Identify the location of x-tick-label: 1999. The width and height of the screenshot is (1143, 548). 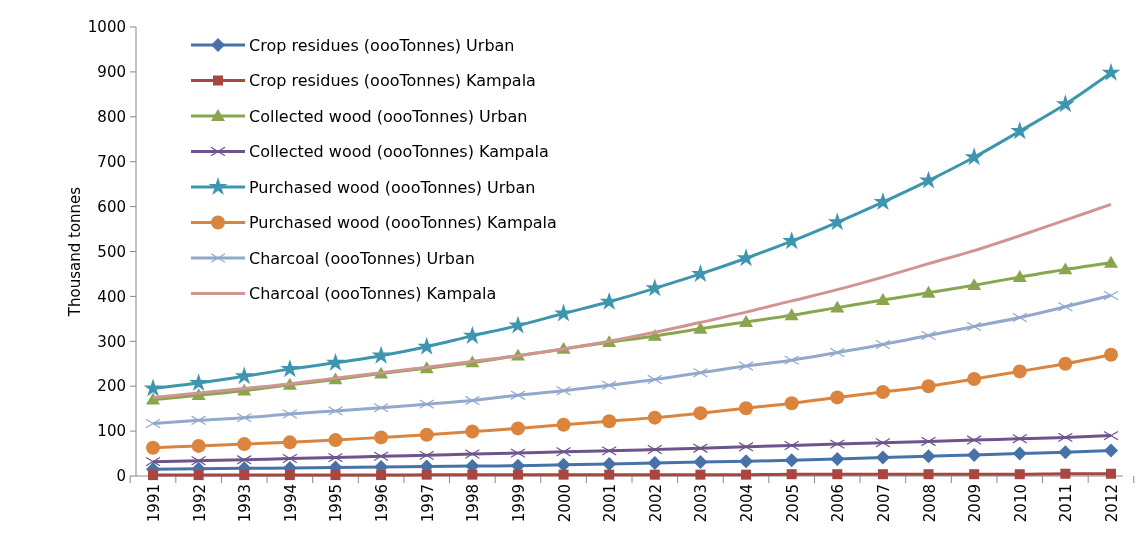
(518, 503).